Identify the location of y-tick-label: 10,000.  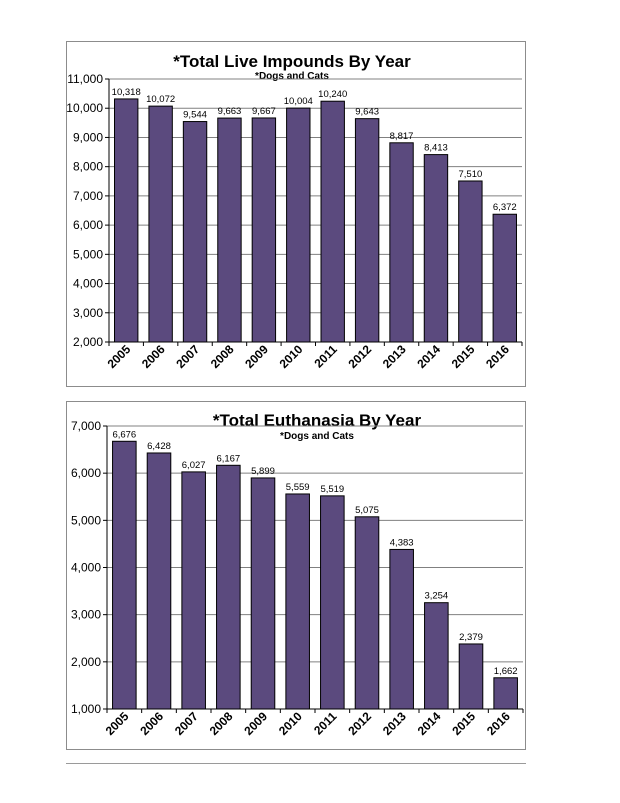
(85, 108).